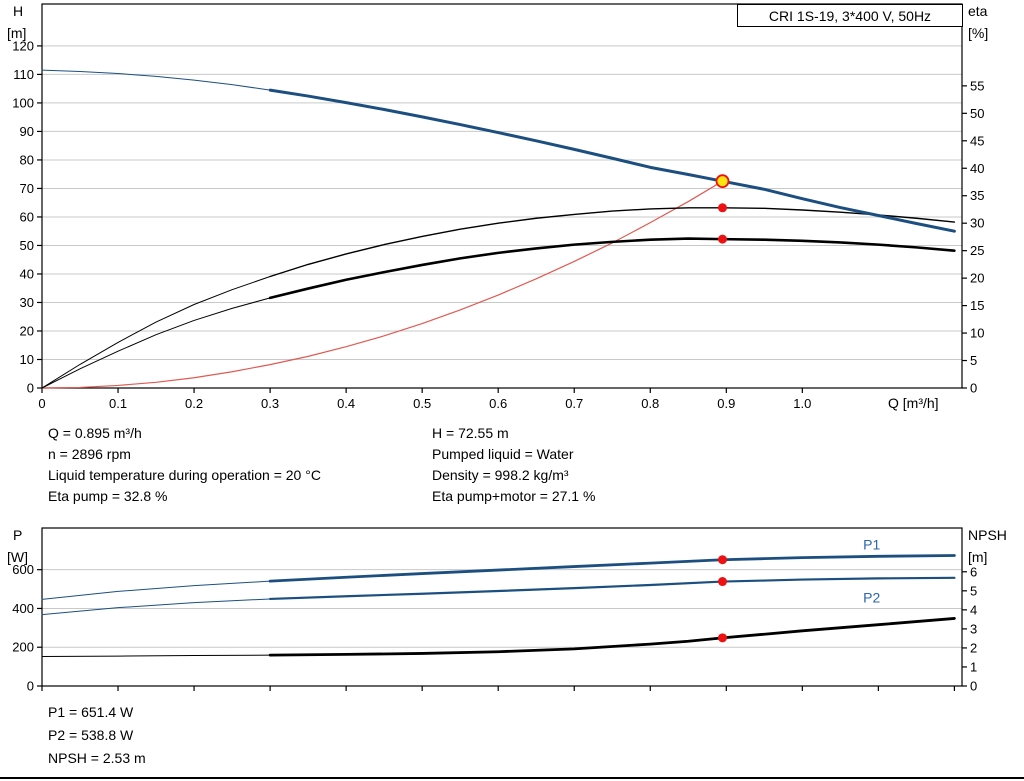 The height and width of the screenshot is (781, 1024). Describe the element at coordinates (612, 637) in the screenshot. I see `npsh-curve` at that location.